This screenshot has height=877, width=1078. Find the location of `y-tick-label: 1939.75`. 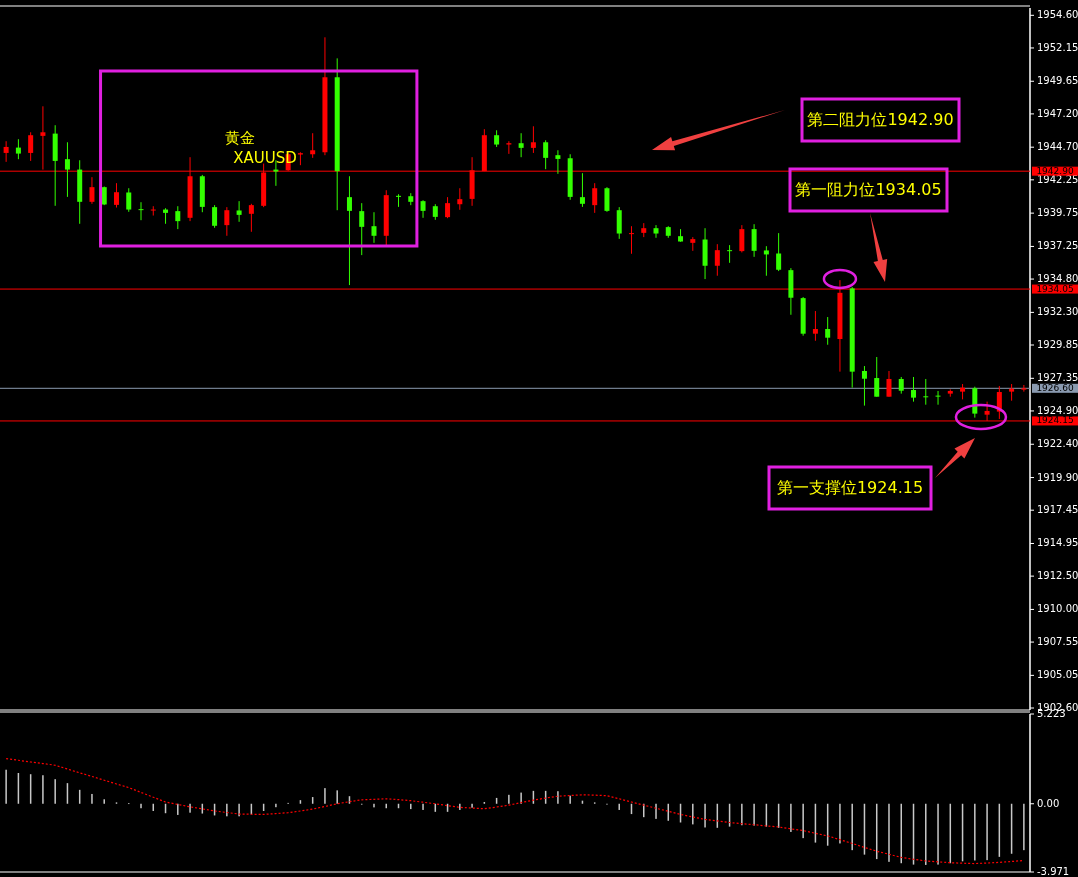

y-tick-label: 1939.75 is located at coordinates (1057, 213).